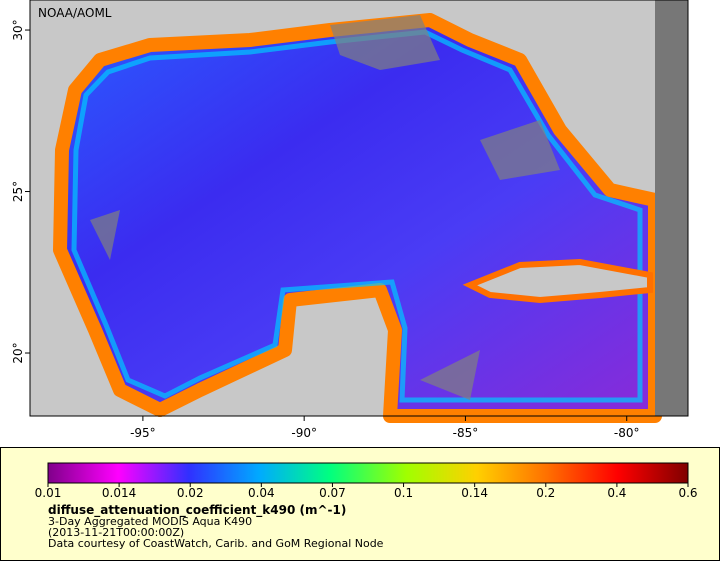 This screenshot has width=720, height=565. What do you see at coordinates (627, 433) in the screenshot?
I see `x-tick-label: -80°` at bounding box center [627, 433].